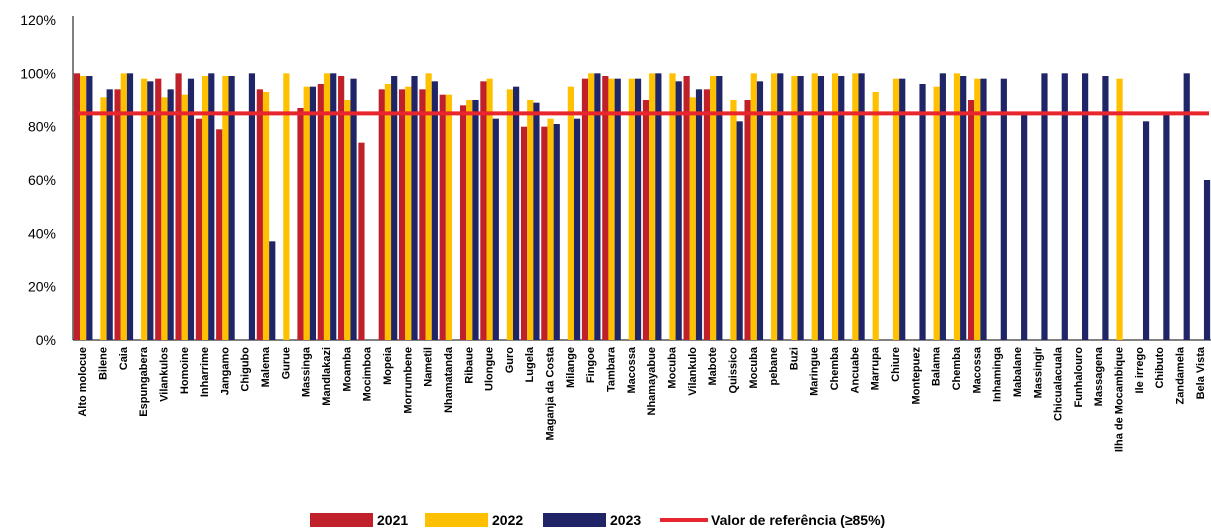  Describe the element at coordinates (597, 520) in the screenshot. I see `legend: 2021 2022 2023 Valor de referência (≥85%)` at that location.